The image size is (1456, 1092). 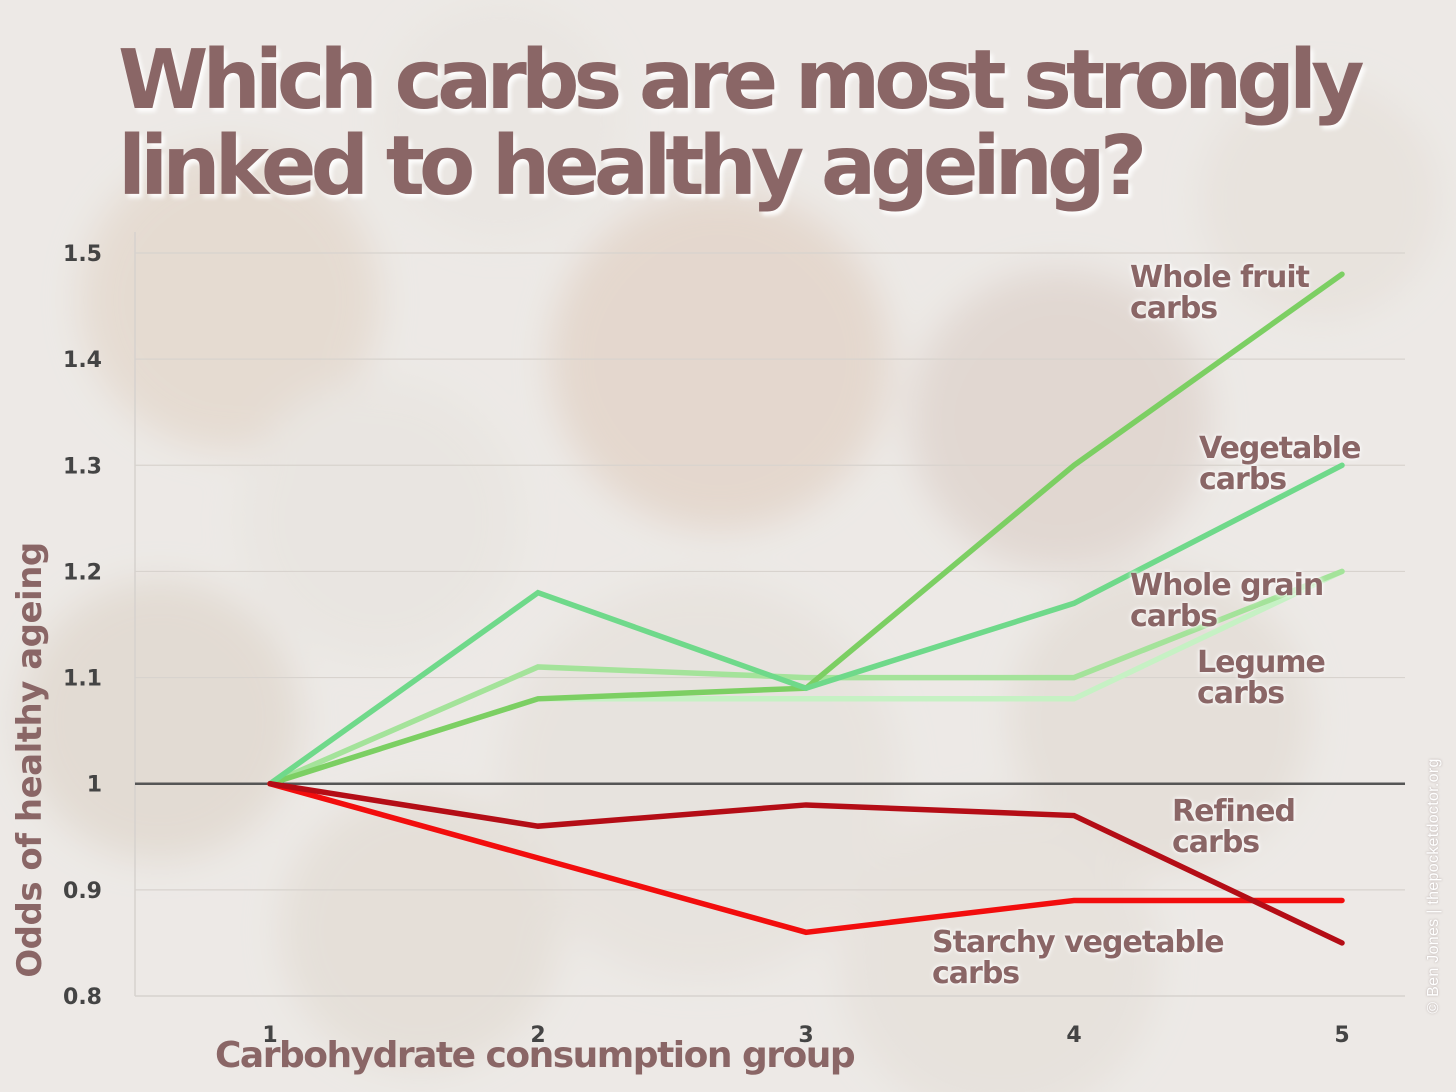 I want to click on series-label-legume: Legume carbs, so click(x=1261, y=678).